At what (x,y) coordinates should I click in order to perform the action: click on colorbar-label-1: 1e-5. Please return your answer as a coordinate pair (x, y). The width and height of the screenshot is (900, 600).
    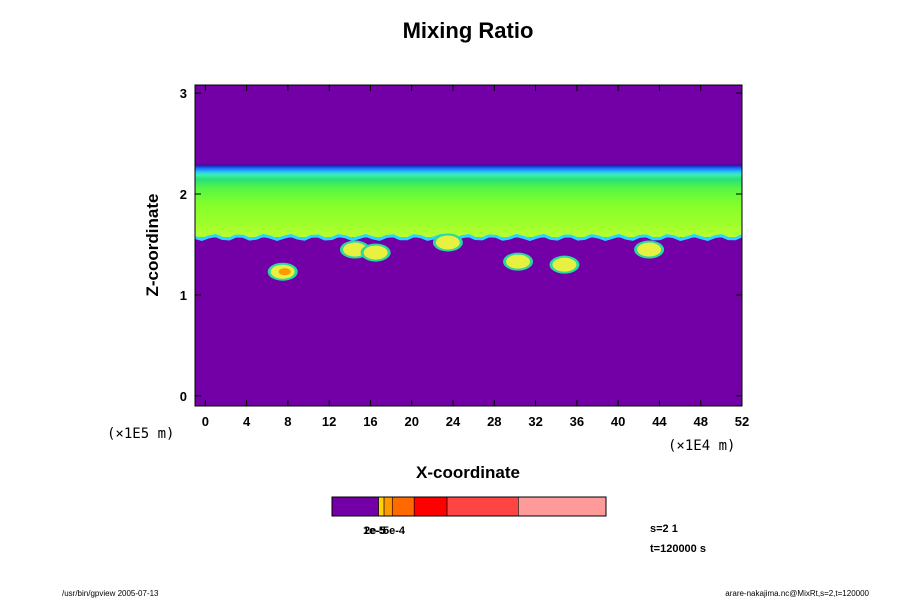
    Looking at the image, I should click on (374, 531).